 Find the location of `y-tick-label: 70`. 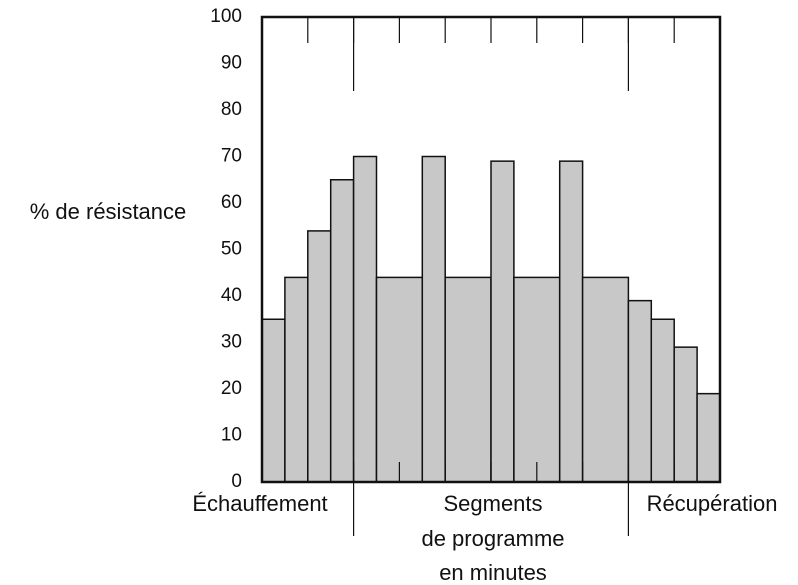

y-tick-label: 70 is located at coordinates (231, 156).